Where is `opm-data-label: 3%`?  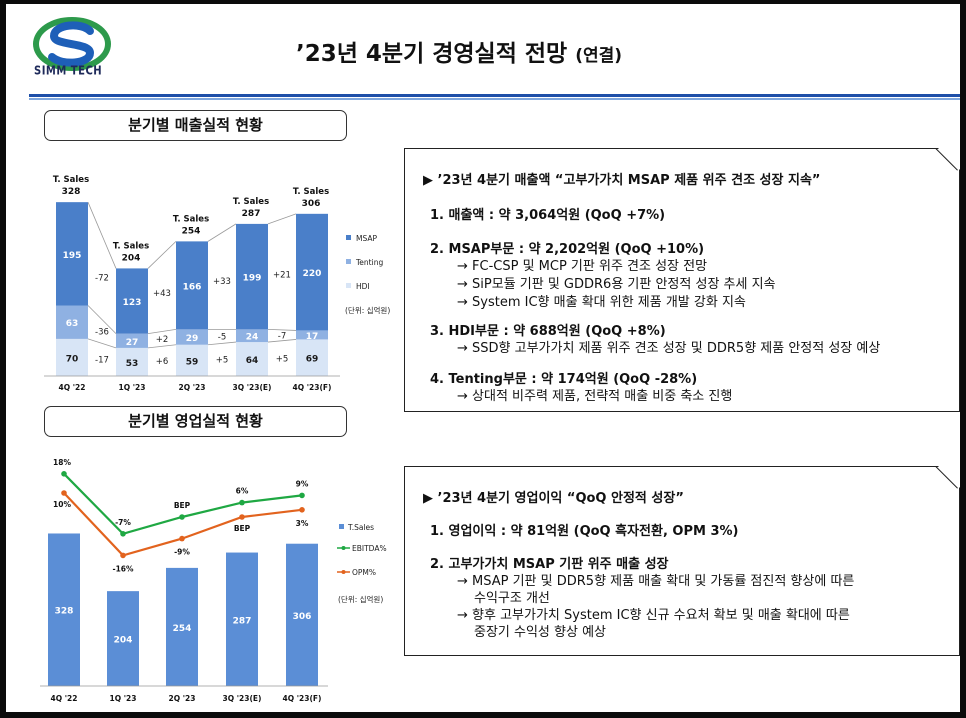
opm-data-label: 3% is located at coordinates (302, 523).